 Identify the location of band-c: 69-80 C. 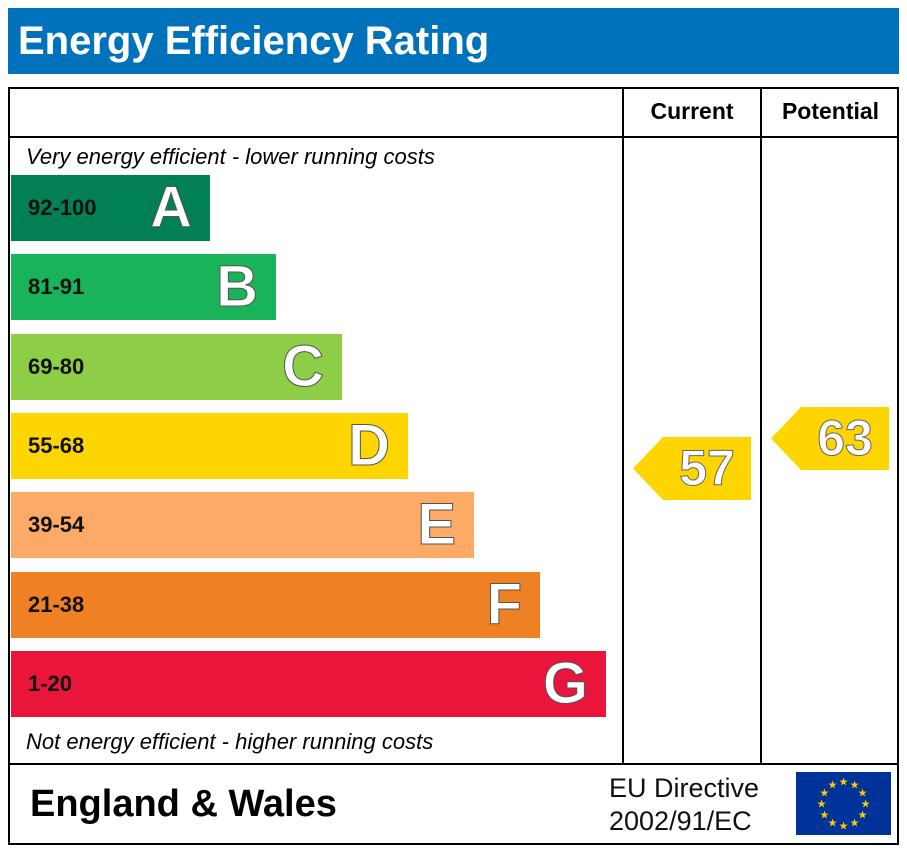
(176, 367).